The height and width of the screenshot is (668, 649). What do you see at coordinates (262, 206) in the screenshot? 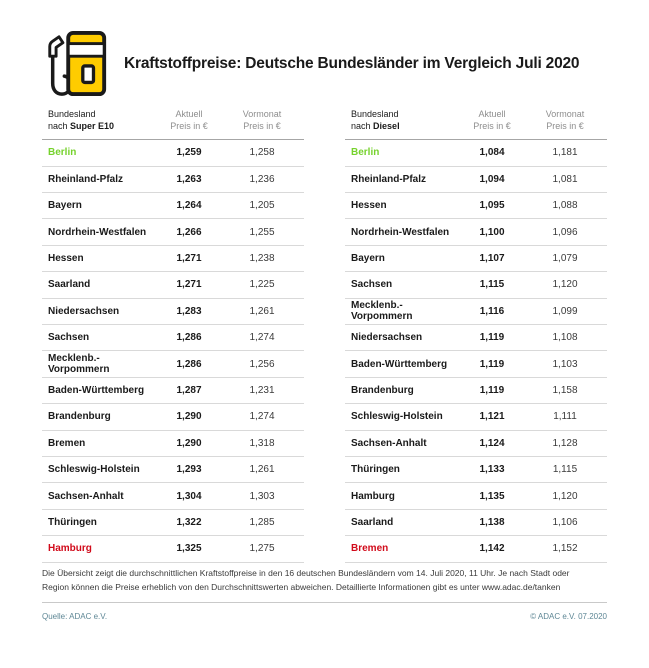
I see `previous-price: 1,205` at bounding box center [262, 206].